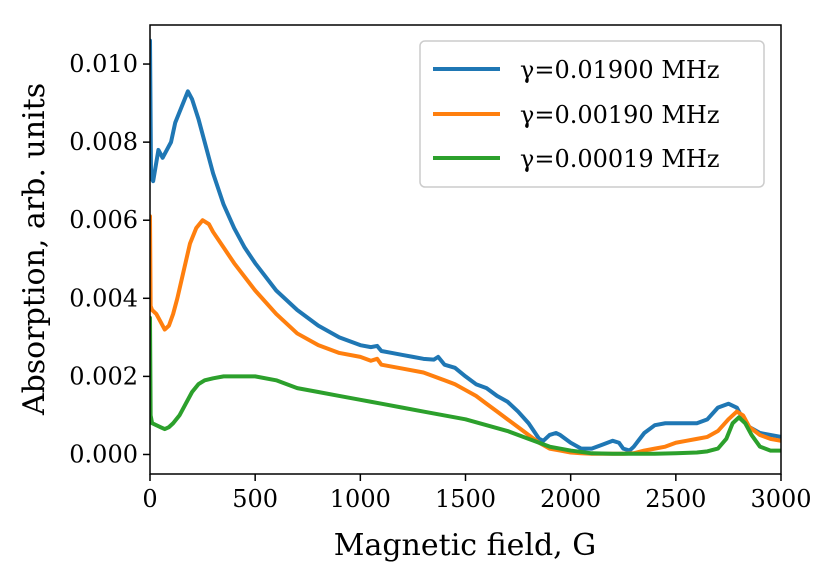 Image resolution: width=830 pixels, height=578 pixels. What do you see at coordinates (619, 70) in the screenshot?
I see `legend-label-gamma-0.01900: γ=0.01900 MHz` at bounding box center [619, 70].